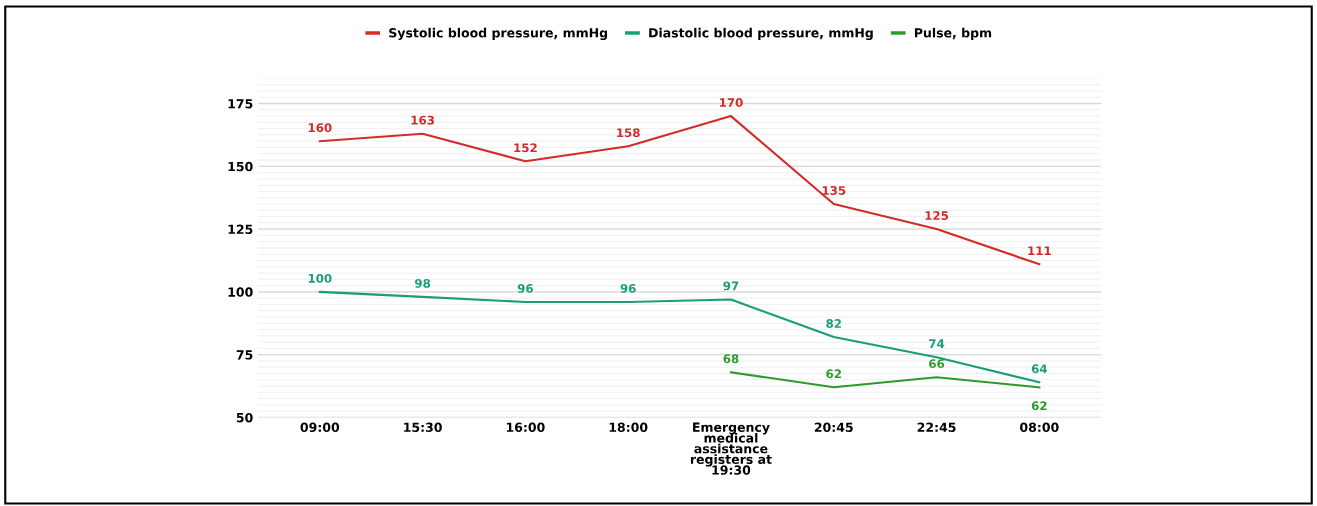 This screenshot has height=506, width=1317. What do you see at coordinates (731, 359) in the screenshot?
I see `data-label: 68` at bounding box center [731, 359].